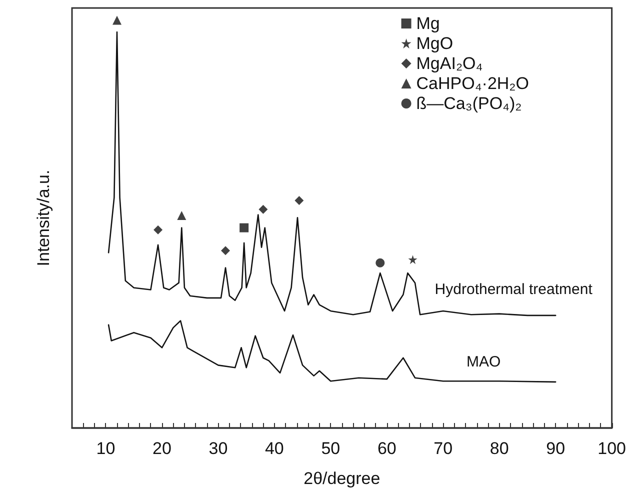 This screenshot has width=629, height=492. What do you see at coordinates (483, 361) in the screenshot?
I see `series-label: MAO` at bounding box center [483, 361].